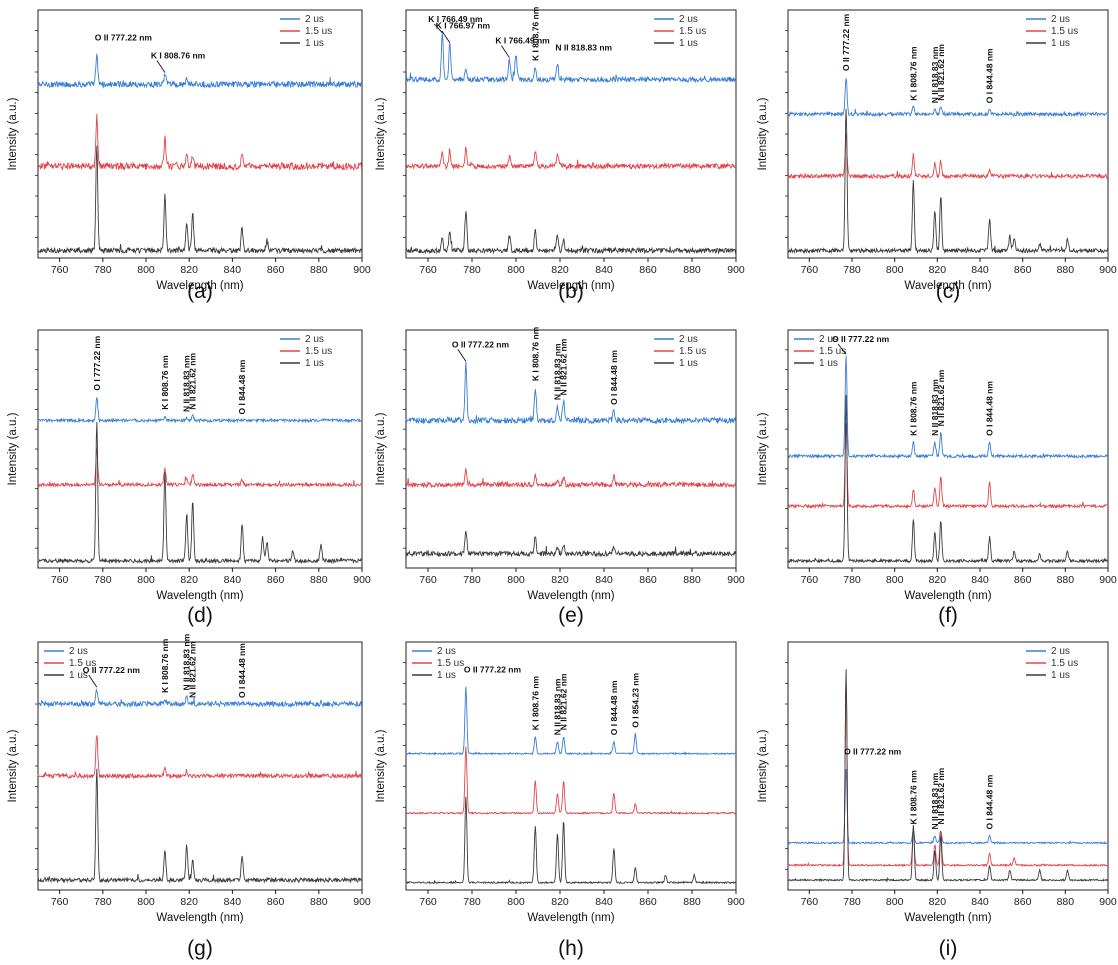  Describe the element at coordinates (200, 291) in the screenshot. I see `panel-caption: (a)` at that location.